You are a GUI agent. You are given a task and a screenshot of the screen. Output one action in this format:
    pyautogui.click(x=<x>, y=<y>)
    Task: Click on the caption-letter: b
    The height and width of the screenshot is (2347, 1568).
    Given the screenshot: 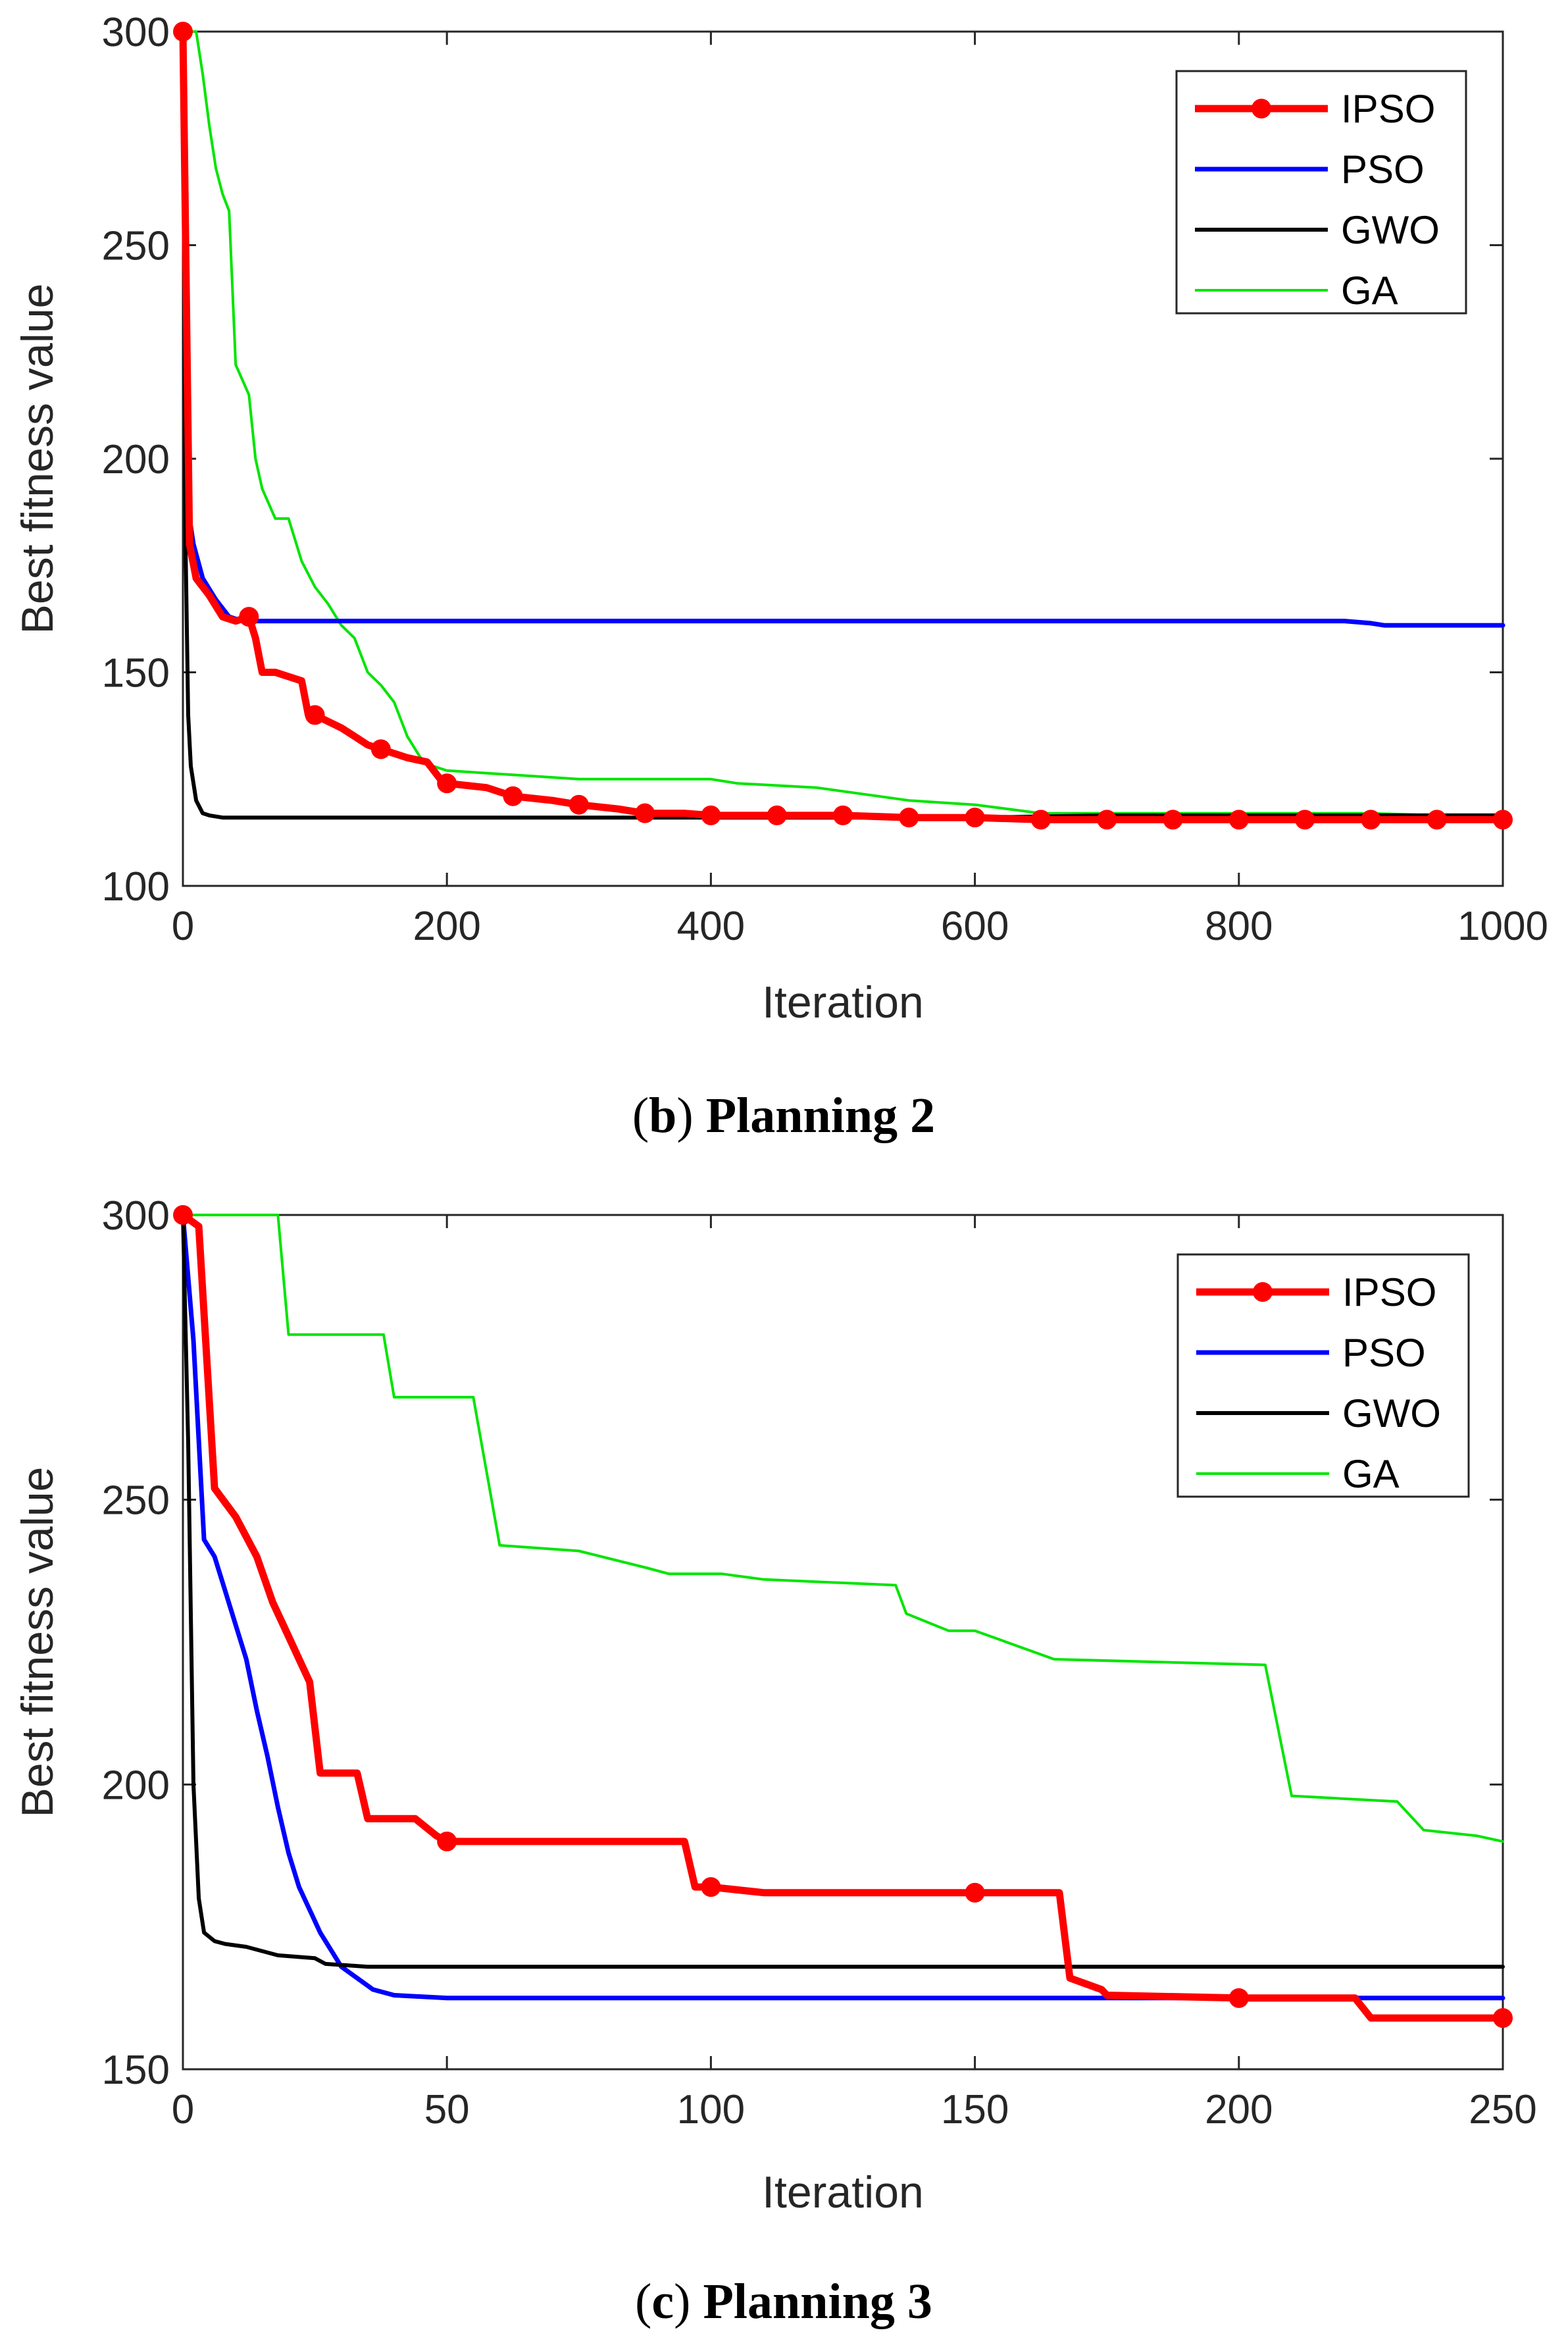 What is the action you would take?
    pyautogui.click(x=662, y=1115)
    